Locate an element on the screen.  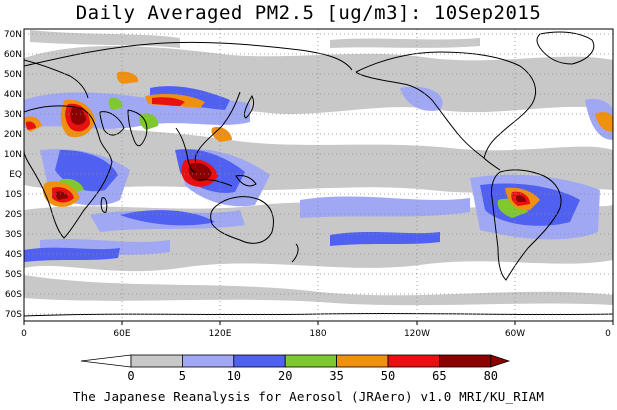
lat-label: 10N is located at coordinates (13, 155).